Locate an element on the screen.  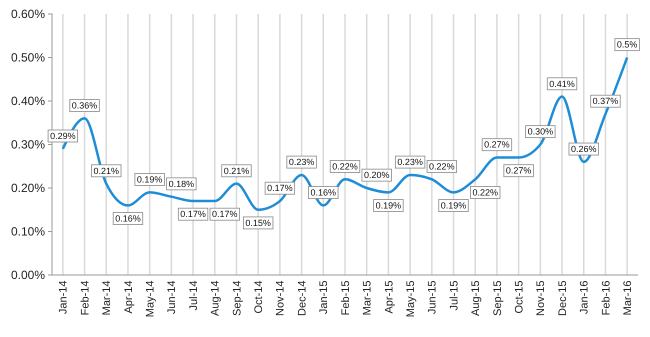
x-tick-label: Nov-14 is located at coordinates (280, 298).